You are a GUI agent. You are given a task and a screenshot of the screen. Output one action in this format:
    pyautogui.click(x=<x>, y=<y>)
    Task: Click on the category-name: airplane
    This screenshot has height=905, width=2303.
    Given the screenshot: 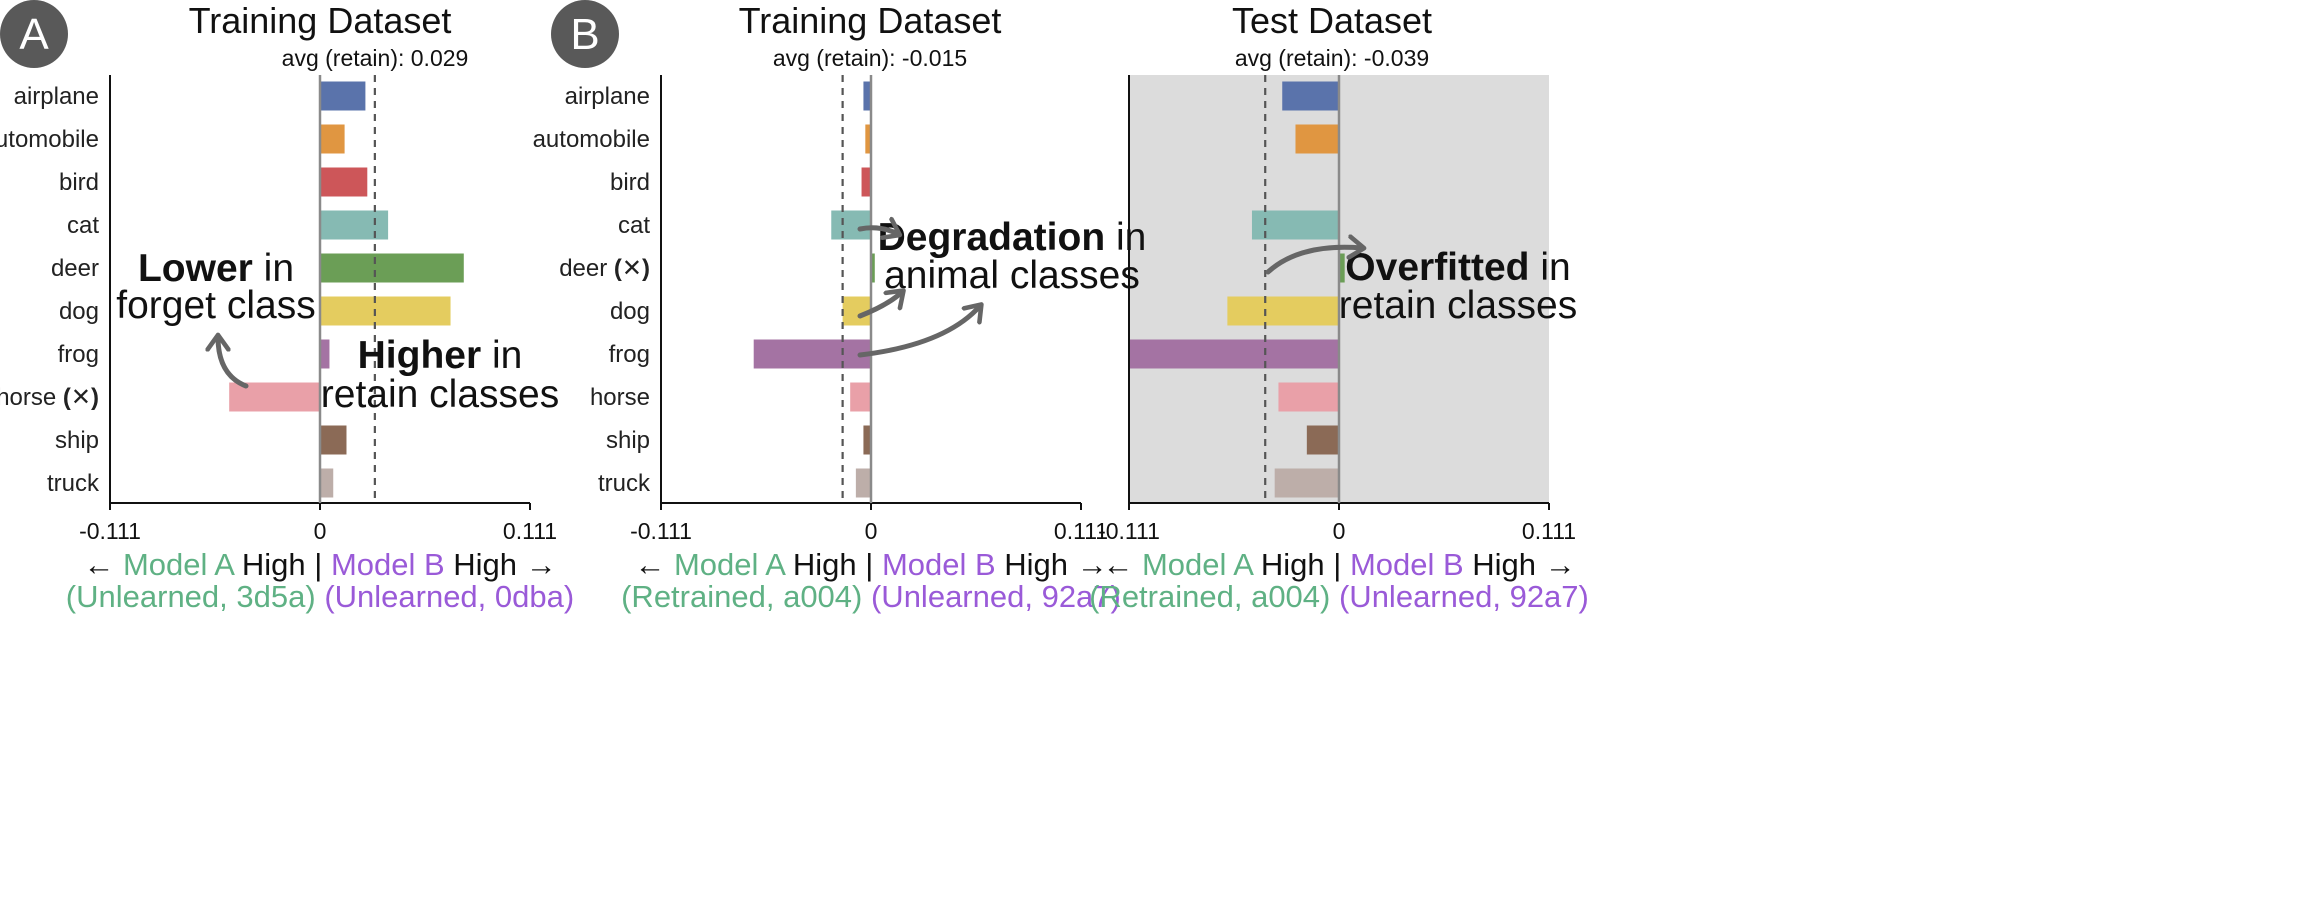 What is the action you would take?
    pyautogui.click(x=56, y=96)
    